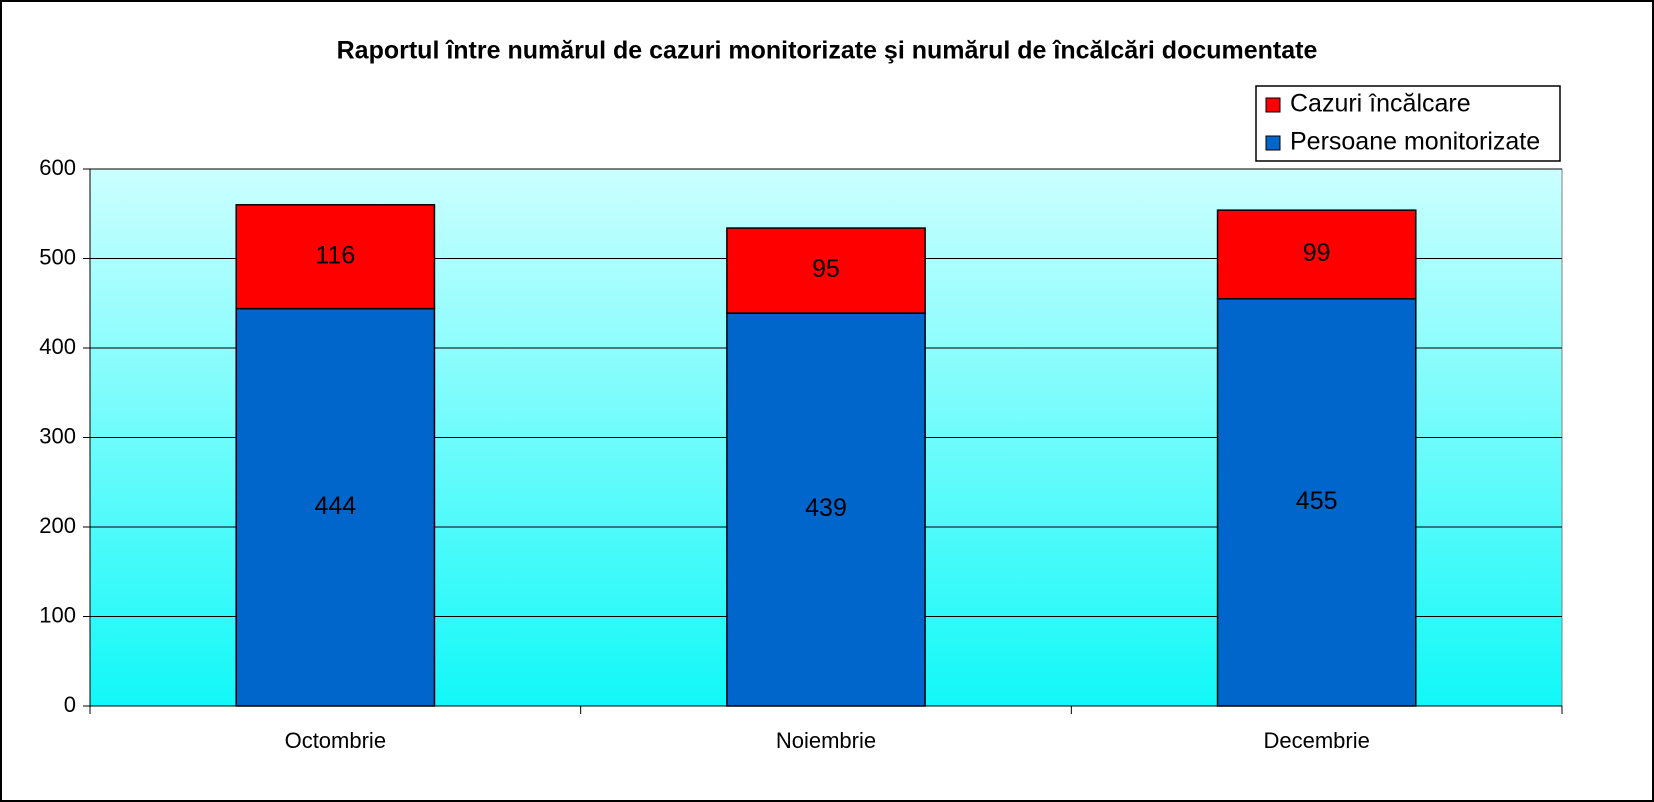 This screenshot has width=1654, height=802. Describe the element at coordinates (1380, 104) in the screenshot. I see `legend-label: Cazuri încălcare` at that location.